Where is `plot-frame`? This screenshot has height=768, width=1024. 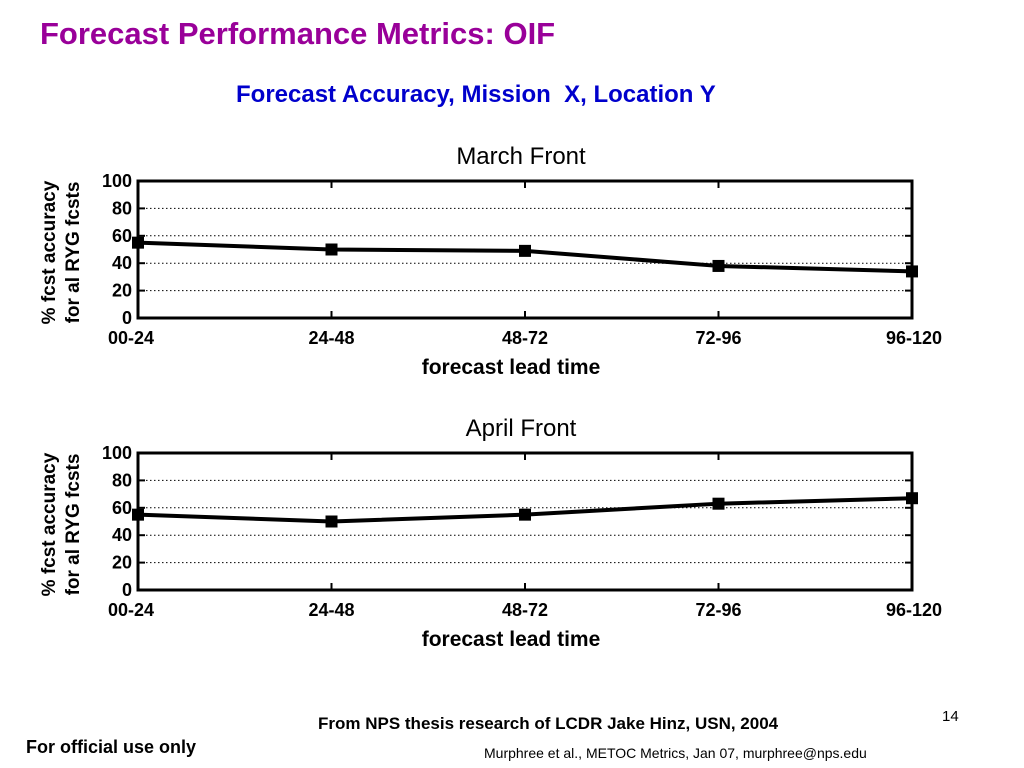
plot-frame is located at coordinates (525, 521).